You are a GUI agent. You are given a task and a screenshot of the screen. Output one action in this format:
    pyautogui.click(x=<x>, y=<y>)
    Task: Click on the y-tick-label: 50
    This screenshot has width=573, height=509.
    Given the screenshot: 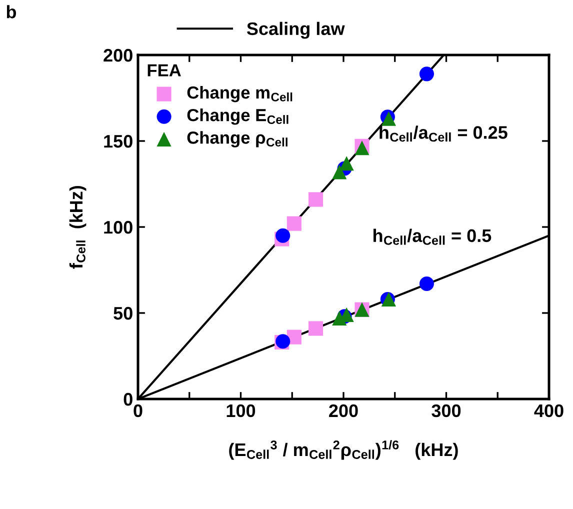 What is the action you would take?
    pyautogui.click(x=123, y=313)
    